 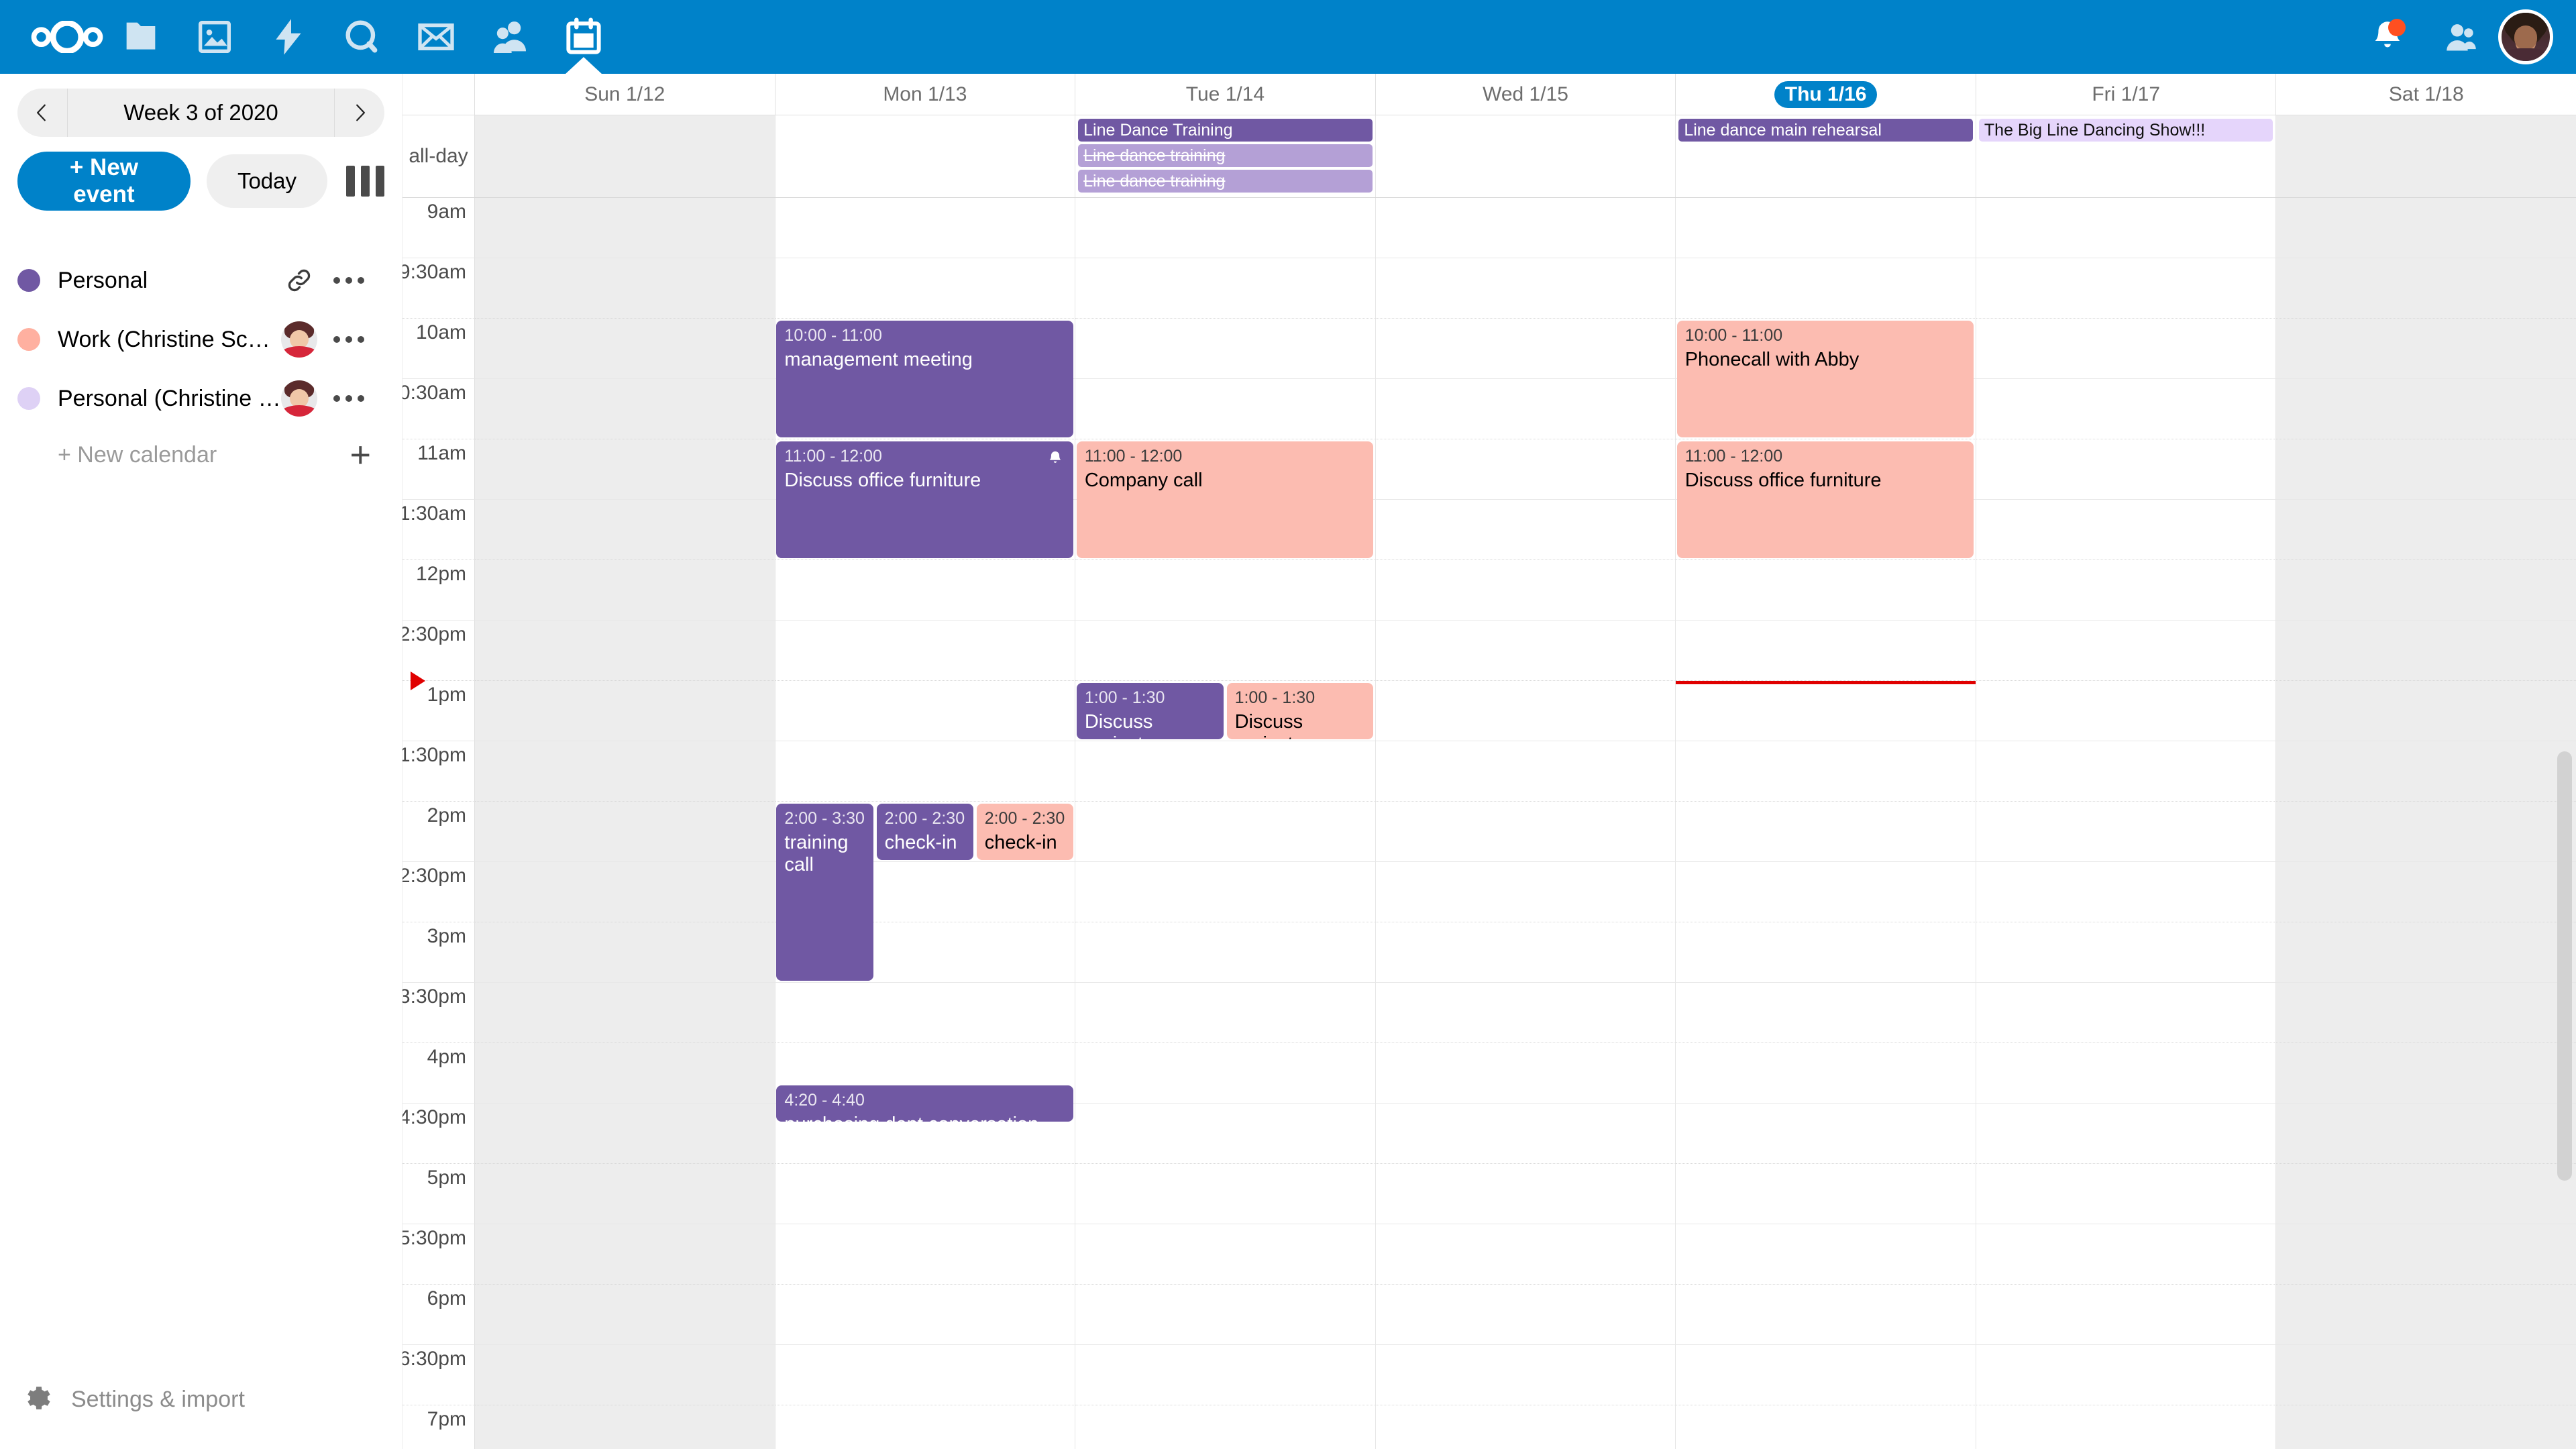 I want to click on all-day-column: Line dance main rehearsal, so click(x=1826, y=156).